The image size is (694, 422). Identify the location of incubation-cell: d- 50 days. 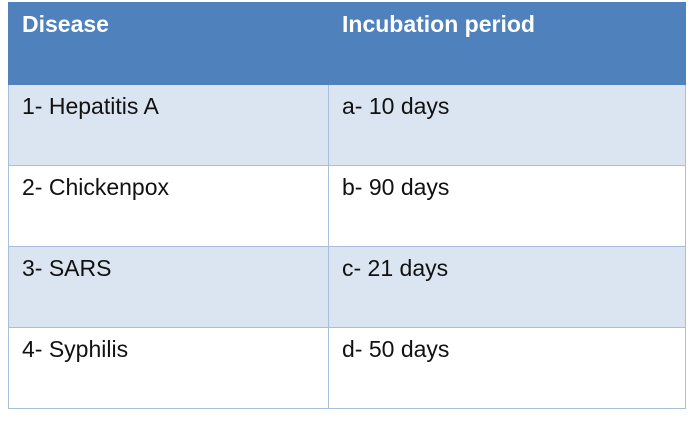
(507, 368).